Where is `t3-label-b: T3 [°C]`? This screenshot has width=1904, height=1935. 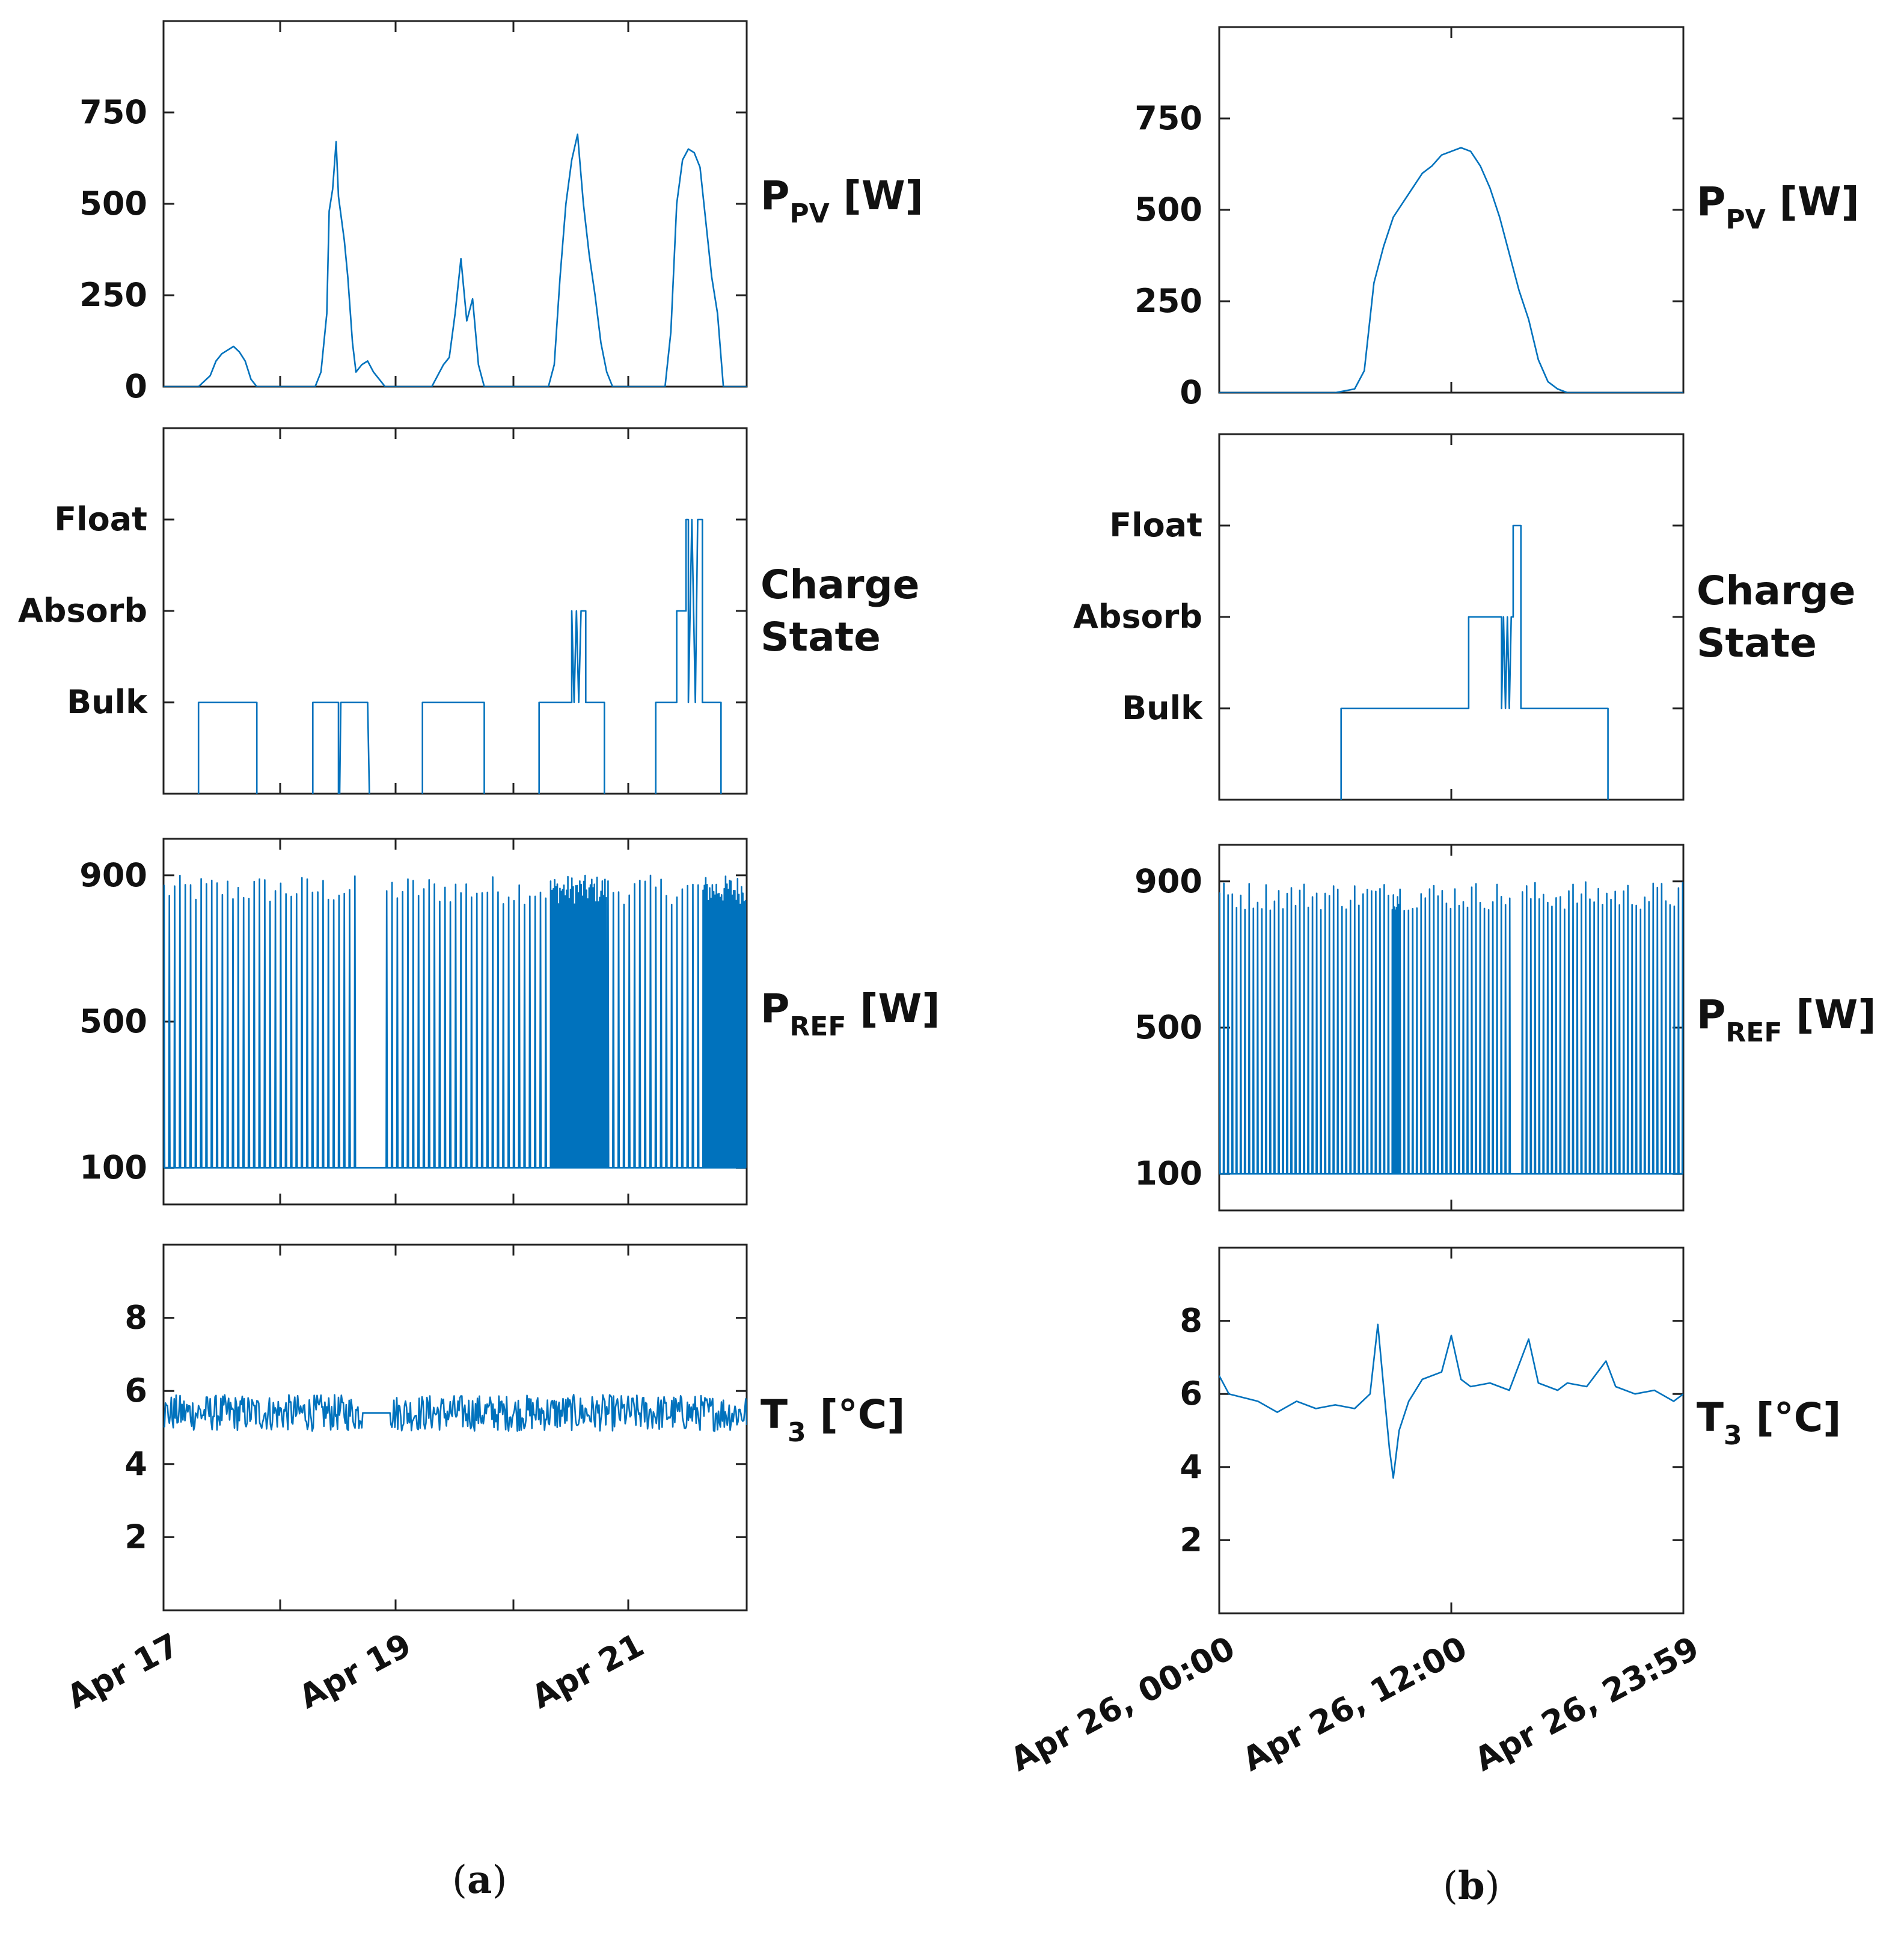
t3-label-b: T3 [°C] is located at coordinates (1769, 1423).